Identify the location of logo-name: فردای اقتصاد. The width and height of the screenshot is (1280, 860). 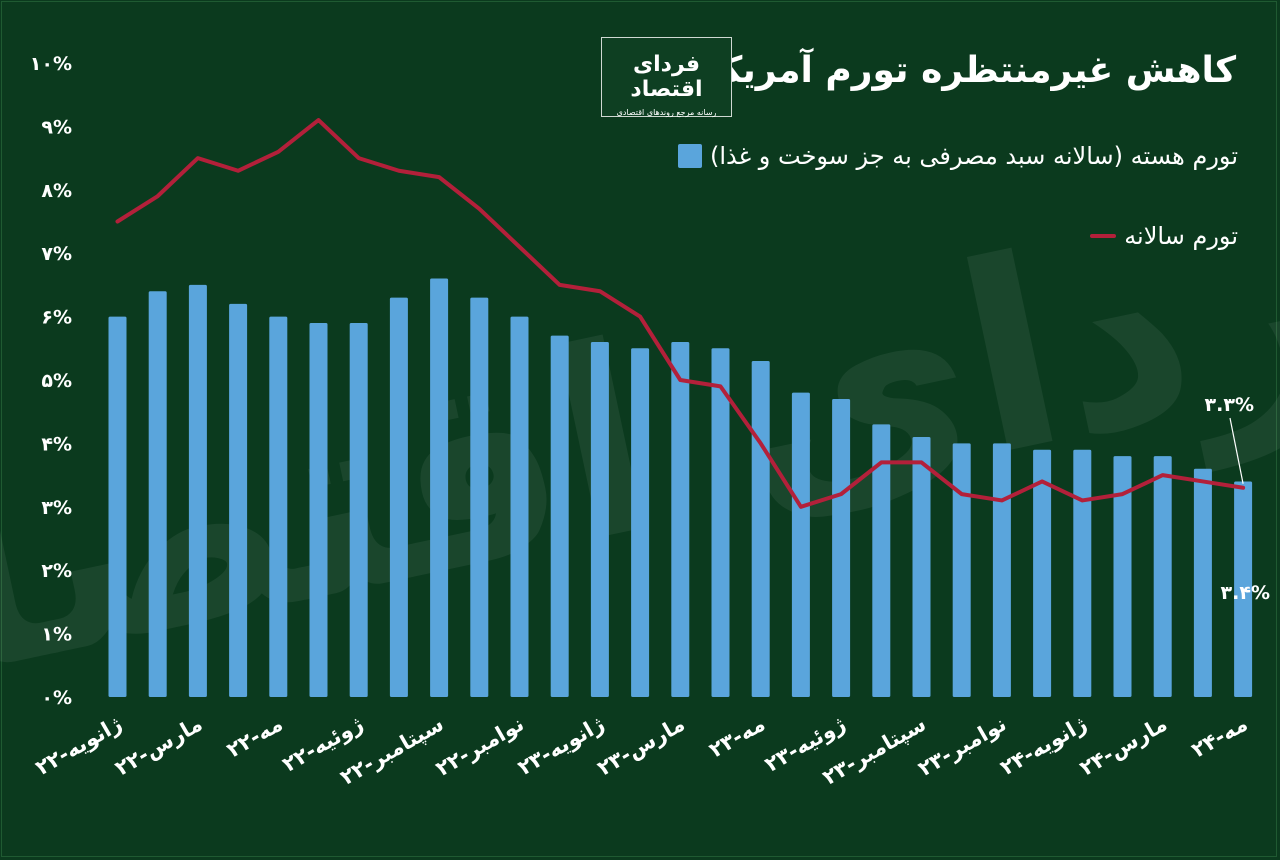
(666, 77).